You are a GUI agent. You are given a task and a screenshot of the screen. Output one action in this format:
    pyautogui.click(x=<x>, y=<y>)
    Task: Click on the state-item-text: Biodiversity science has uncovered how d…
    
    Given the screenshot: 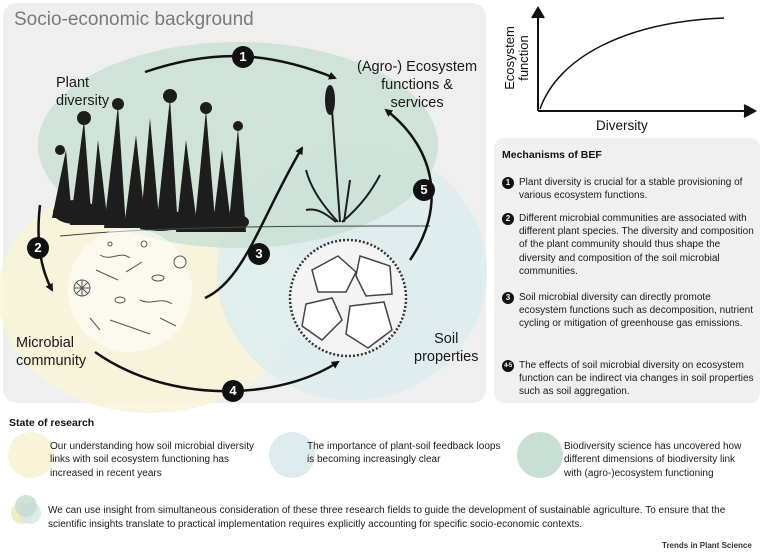 What is the action you would take?
    pyautogui.click(x=653, y=460)
    